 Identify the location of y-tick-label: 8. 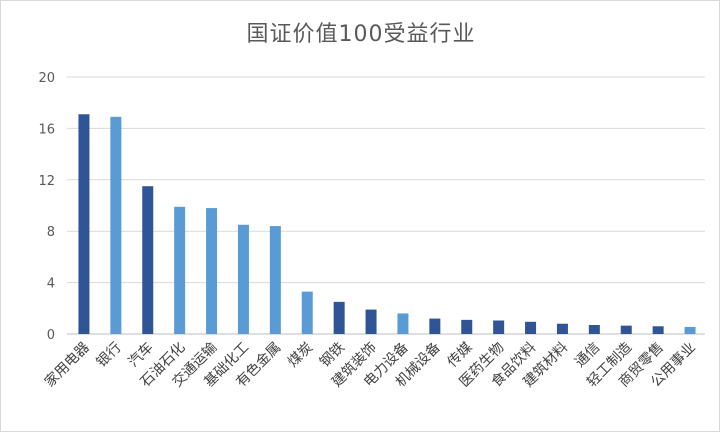
(51, 232).